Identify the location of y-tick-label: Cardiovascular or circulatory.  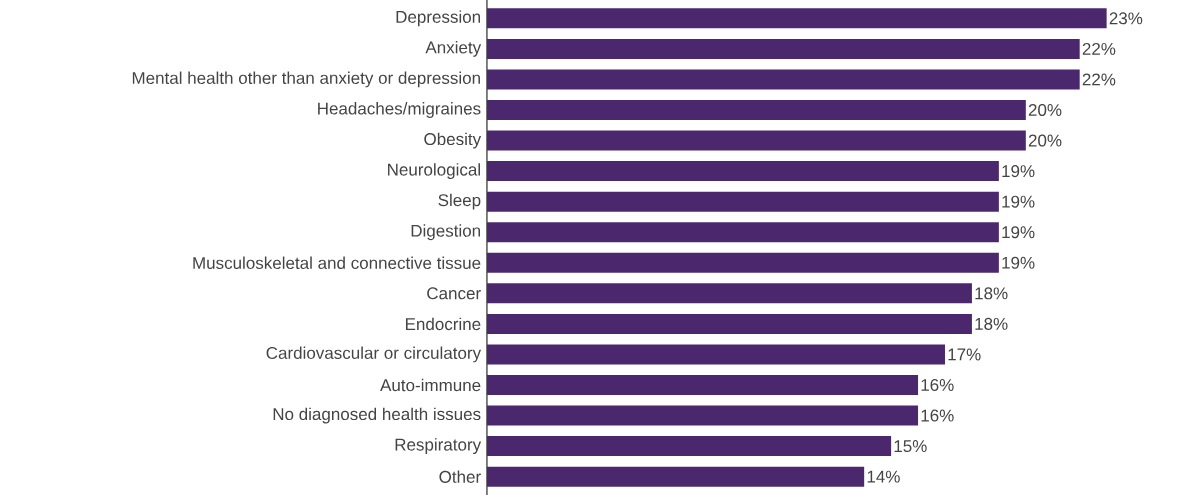
(374, 354).